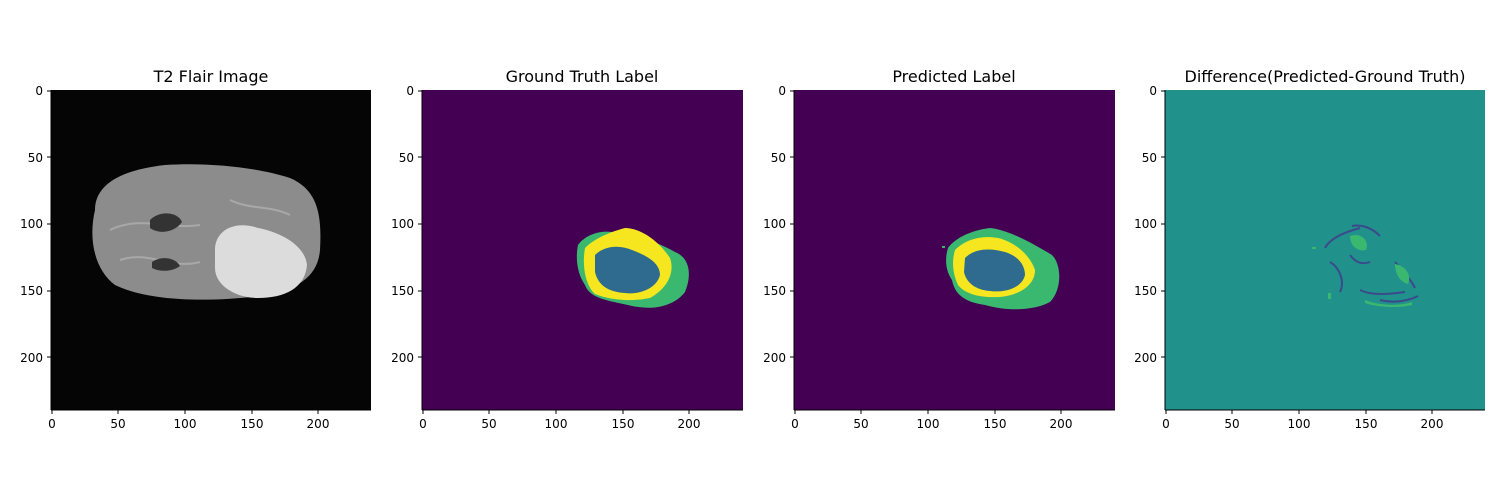 The width and height of the screenshot is (1500, 500). I want to click on ventricle-left, so click(166, 222).